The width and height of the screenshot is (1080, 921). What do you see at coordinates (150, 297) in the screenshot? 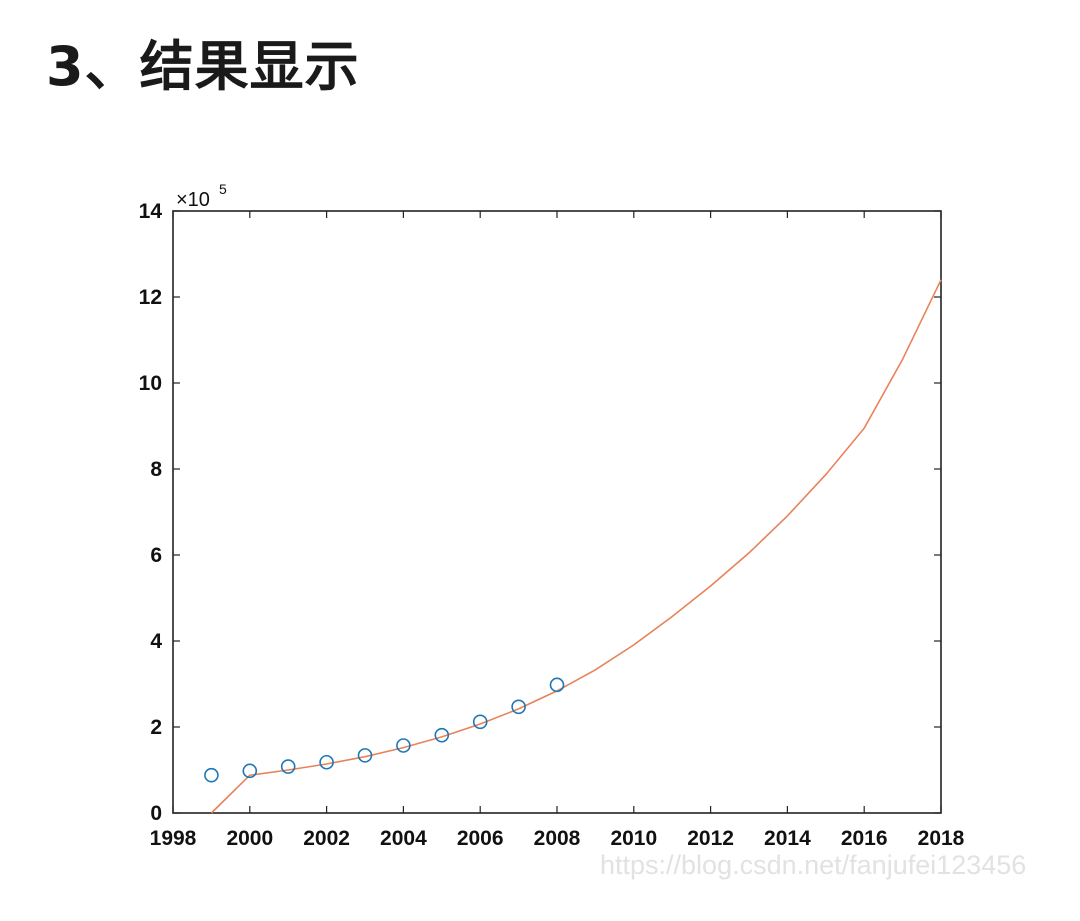
I see `y-tick-label: 12` at bounding box center [150, 297].